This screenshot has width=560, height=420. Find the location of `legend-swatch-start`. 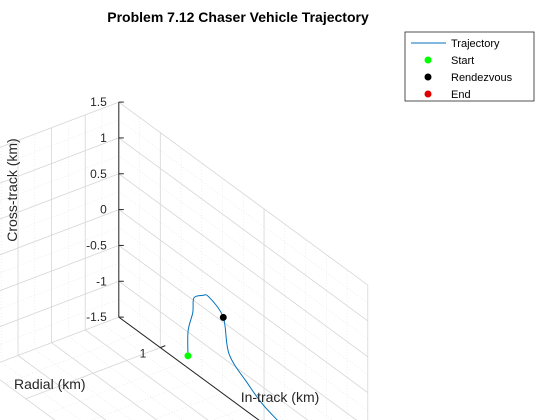

legend-swatch-start is located at coordinates (428, 60).